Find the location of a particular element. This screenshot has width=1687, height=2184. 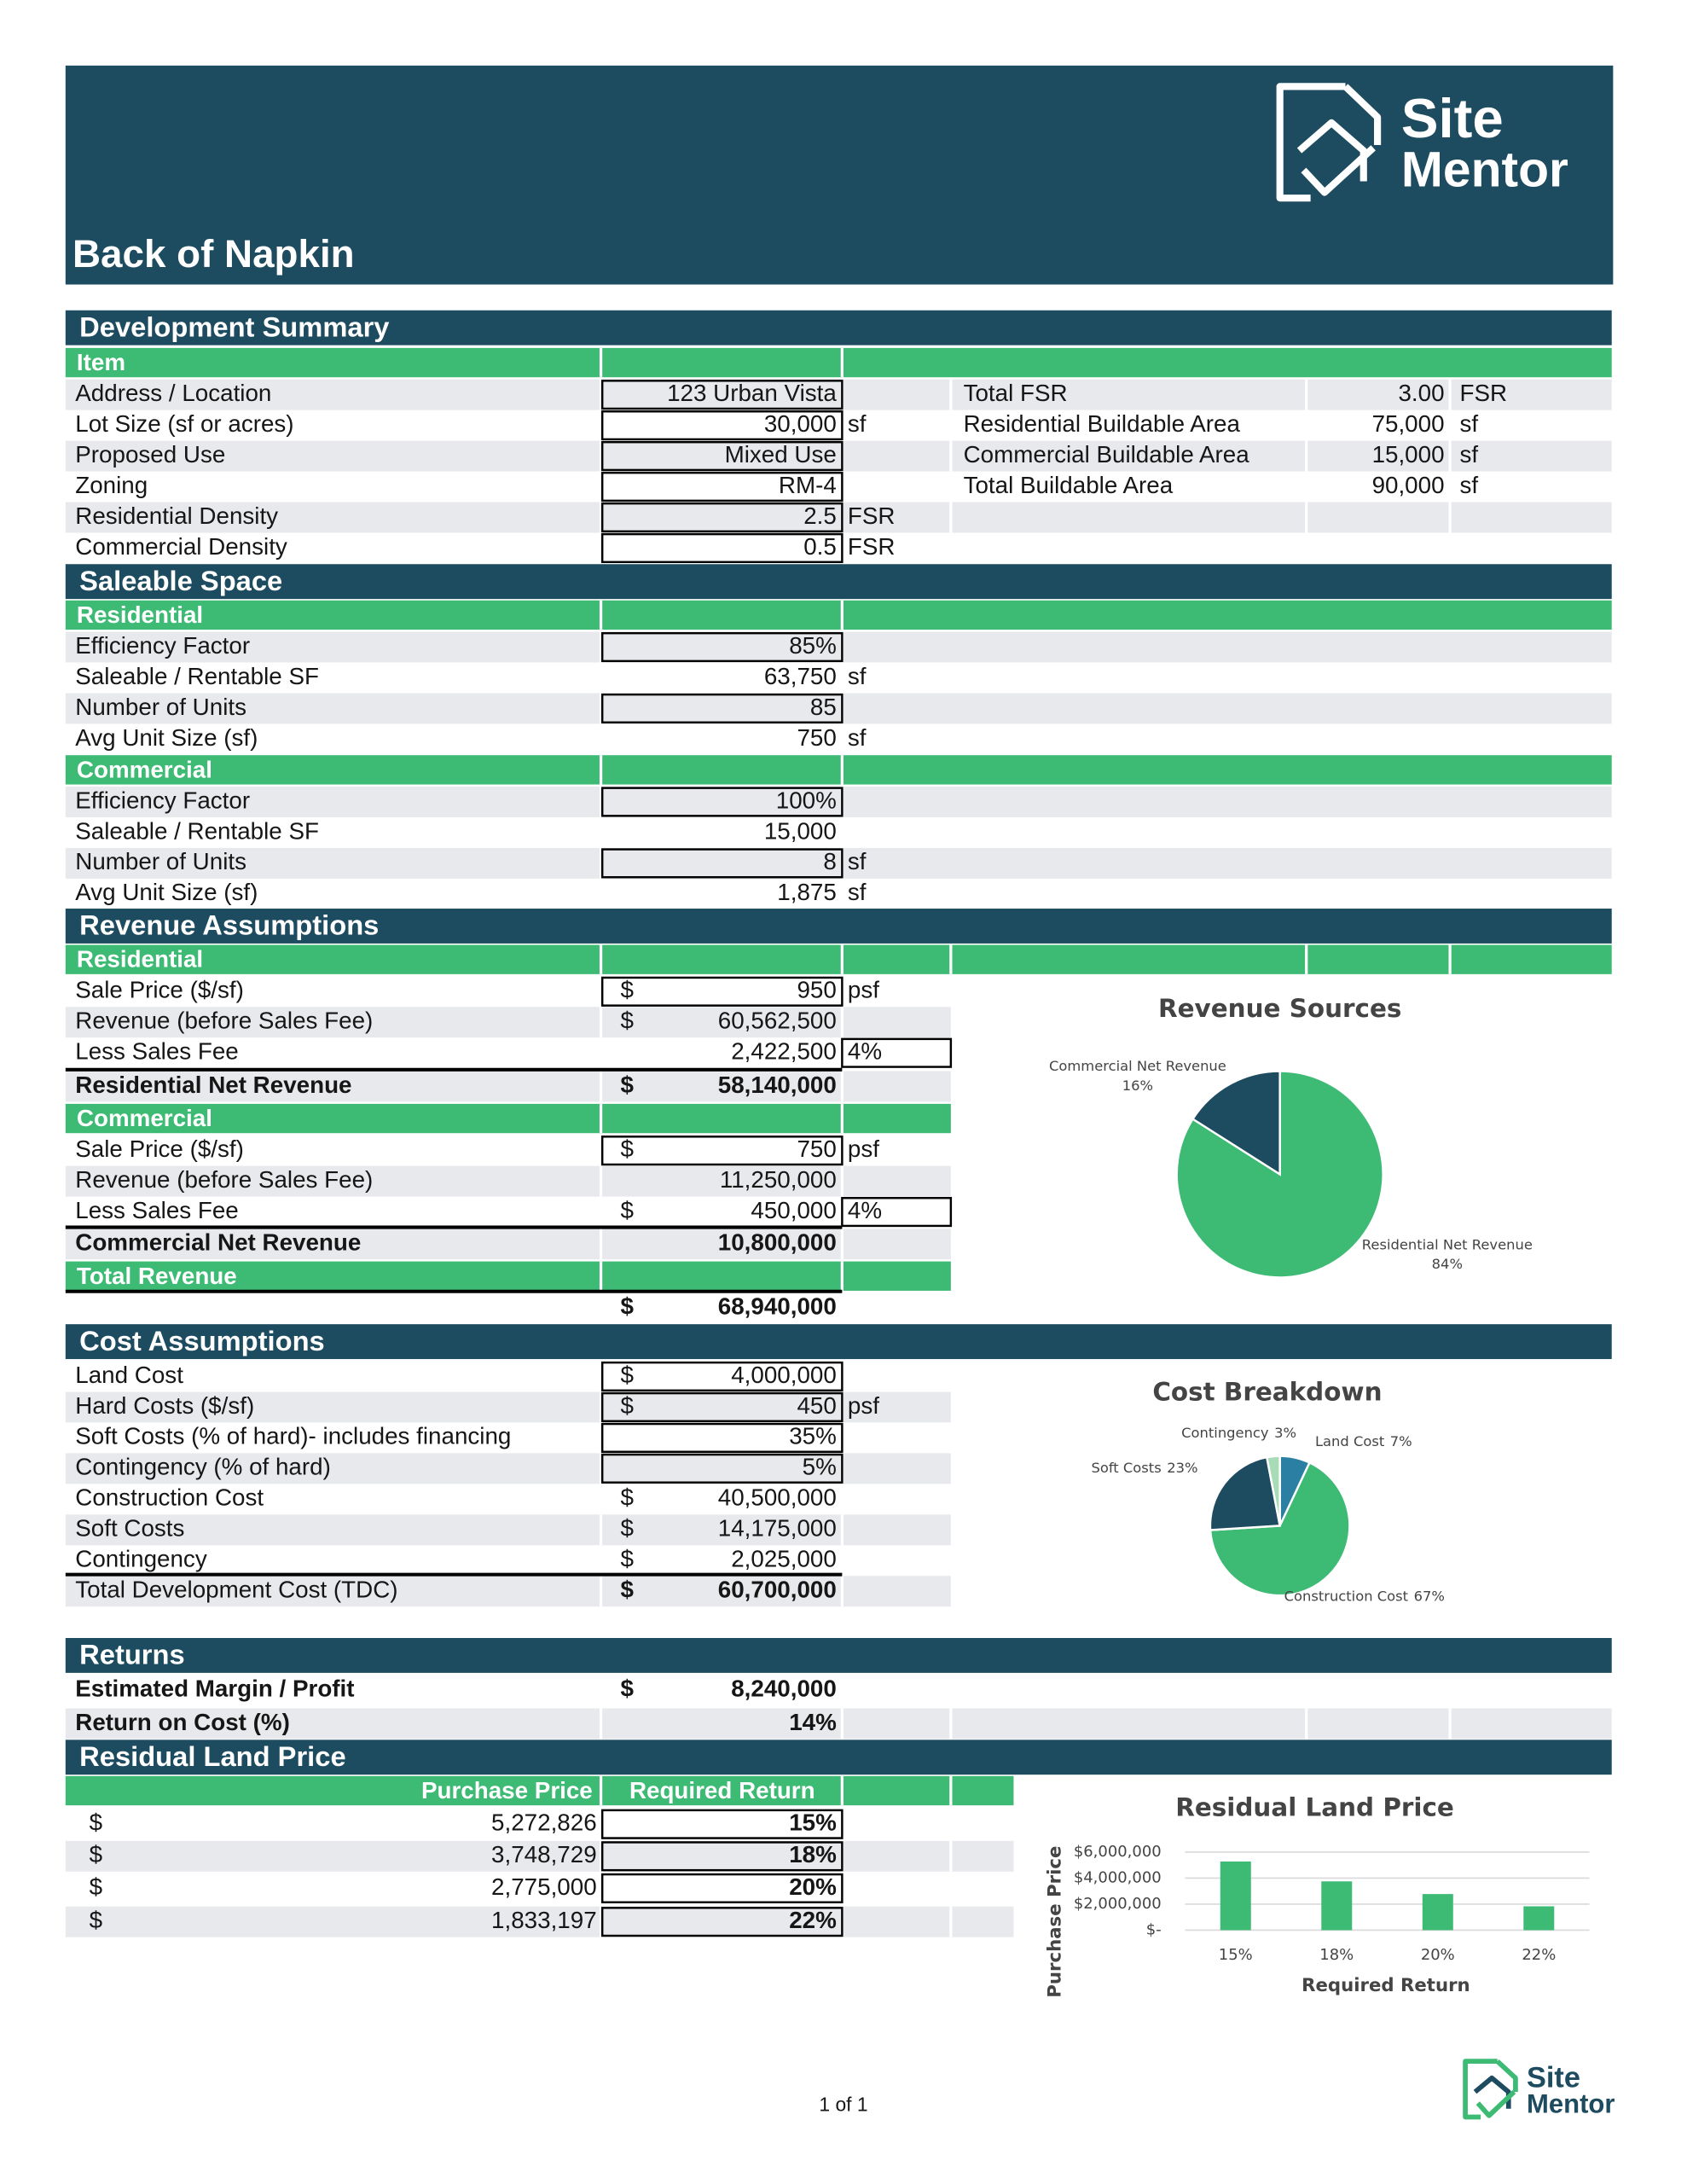

row-label: Total Development Cost (TDC) is located at coordinates (236, 1590).